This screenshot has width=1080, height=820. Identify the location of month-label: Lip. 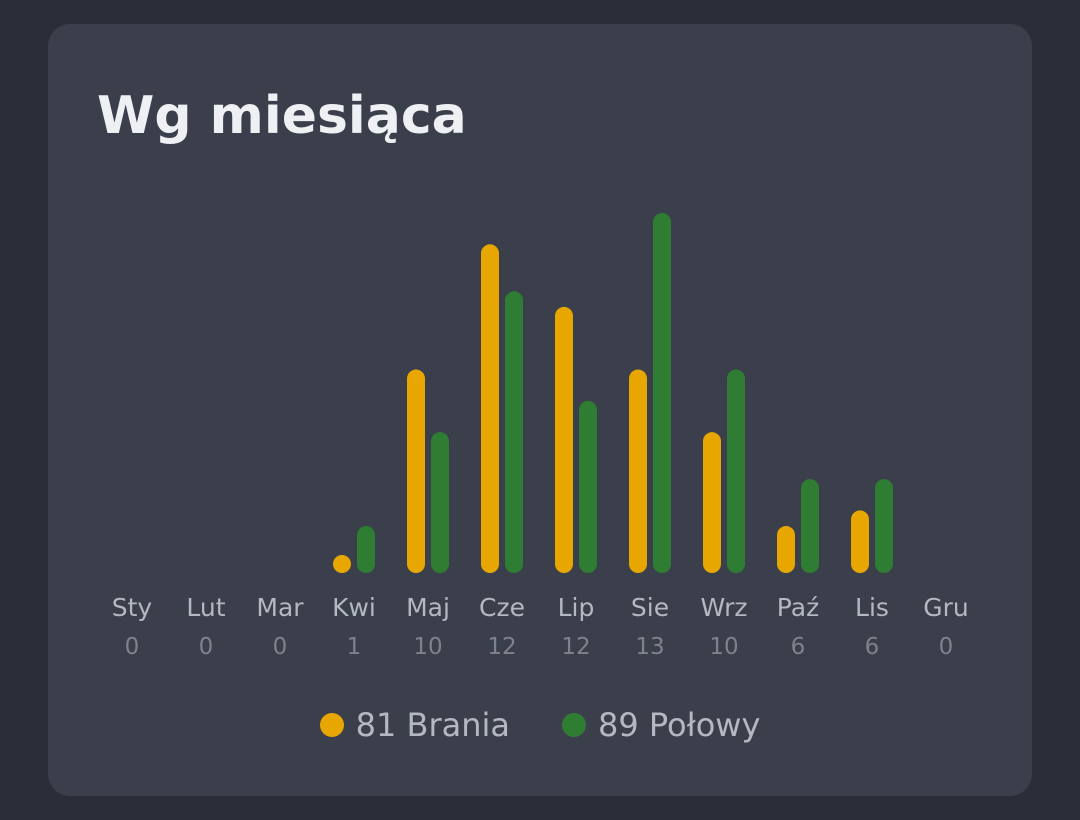
(576, 607).